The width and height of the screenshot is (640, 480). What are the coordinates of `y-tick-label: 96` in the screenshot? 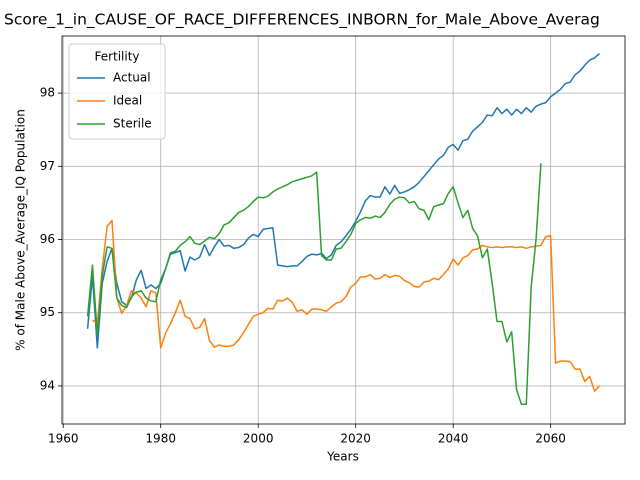 It's located at (47, 239).